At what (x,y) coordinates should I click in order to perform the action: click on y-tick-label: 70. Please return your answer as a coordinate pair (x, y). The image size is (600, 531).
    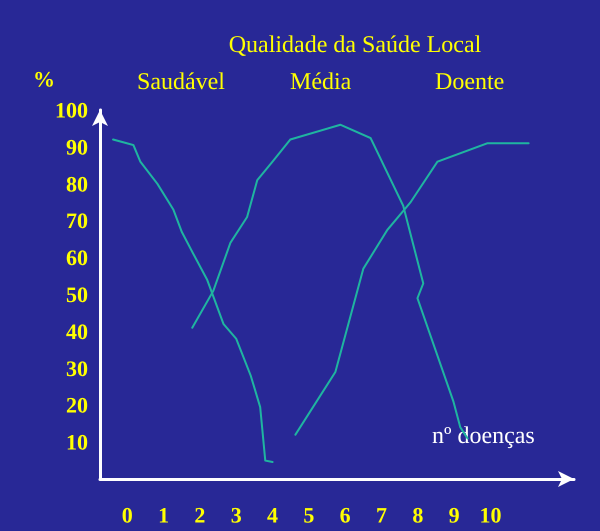
    Looking at the image, I should click on (77, 221).